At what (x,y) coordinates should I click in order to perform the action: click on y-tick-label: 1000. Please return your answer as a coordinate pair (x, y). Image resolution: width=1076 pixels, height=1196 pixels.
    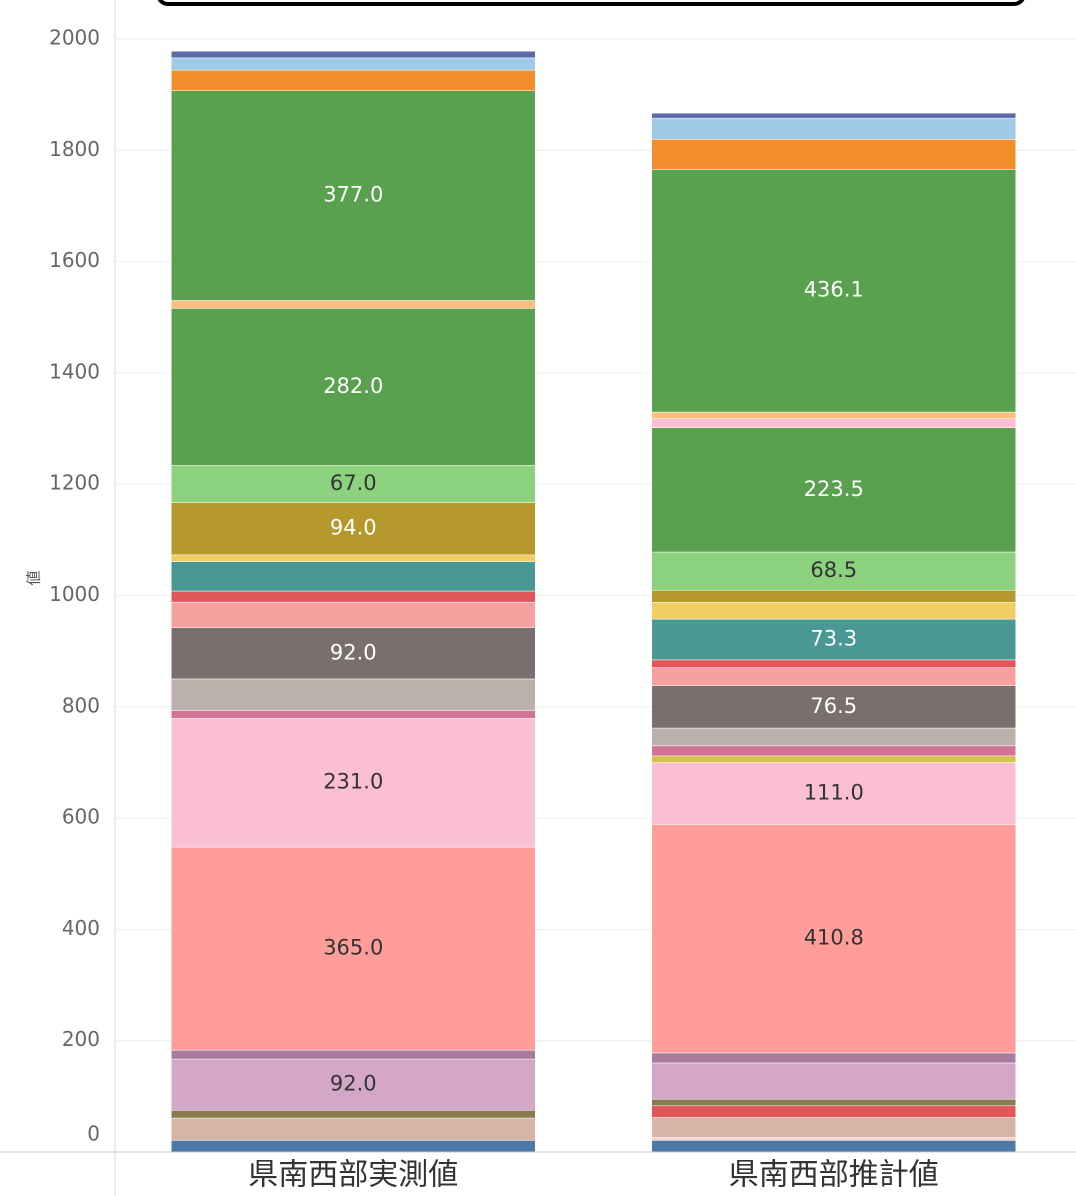
    Looking at the image, I should click on (74, 594).